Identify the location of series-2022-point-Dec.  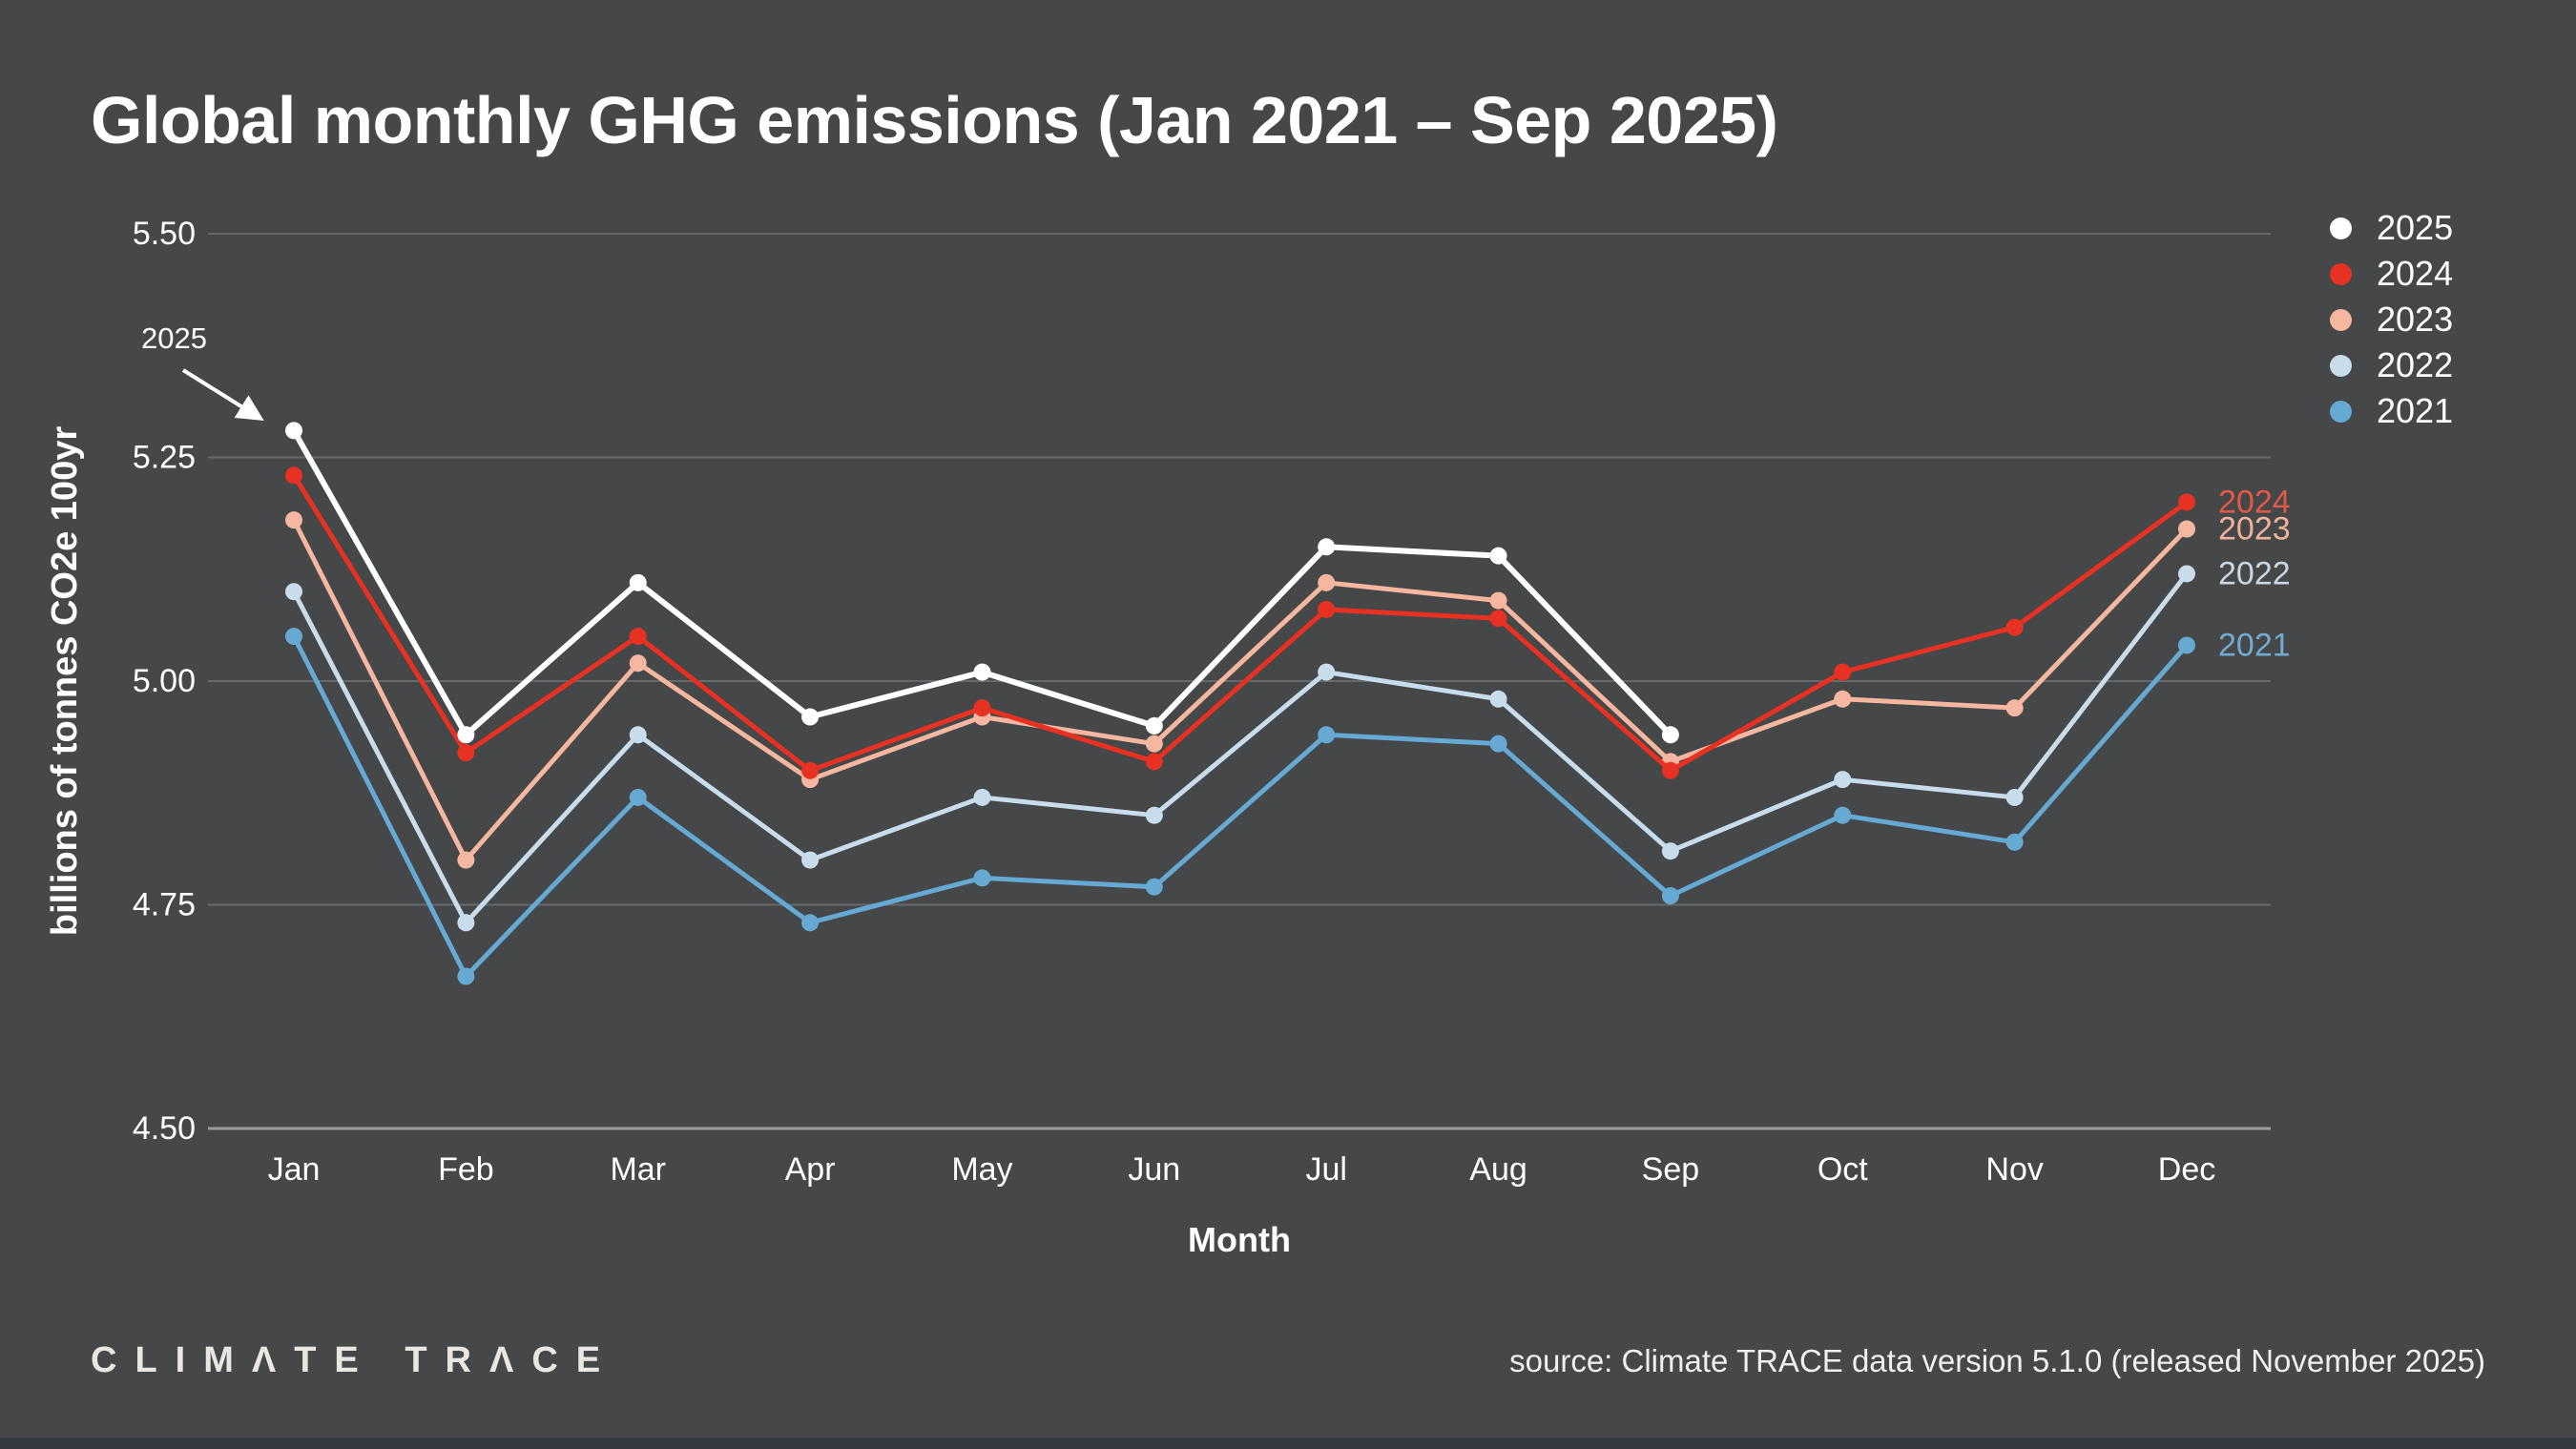
(2186, 574).